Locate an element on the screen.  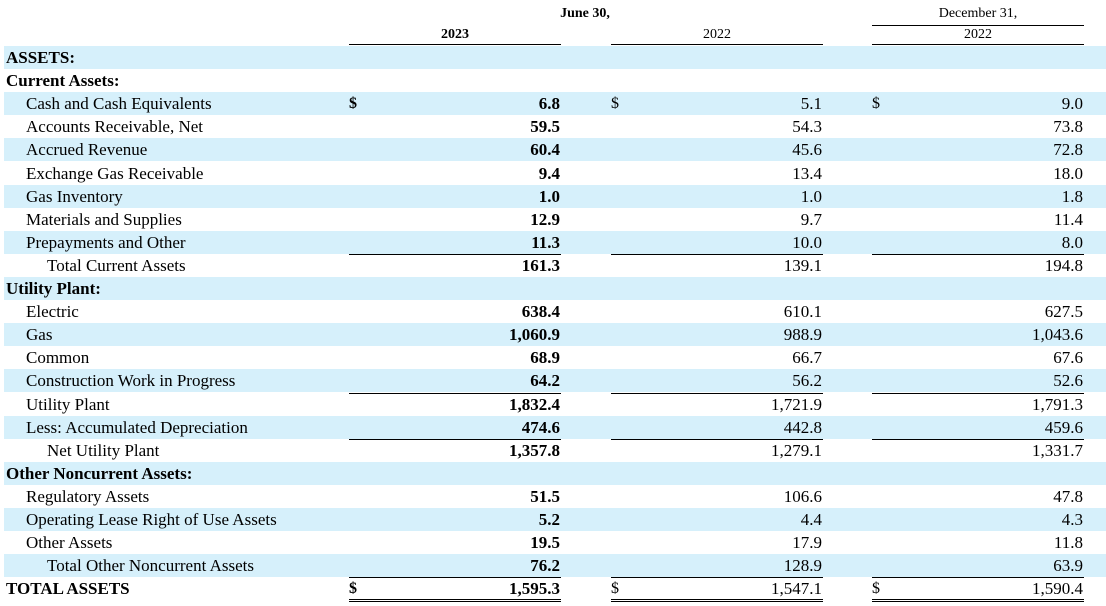
value-cell: 72.8 is located at coordinates (1068, 150).